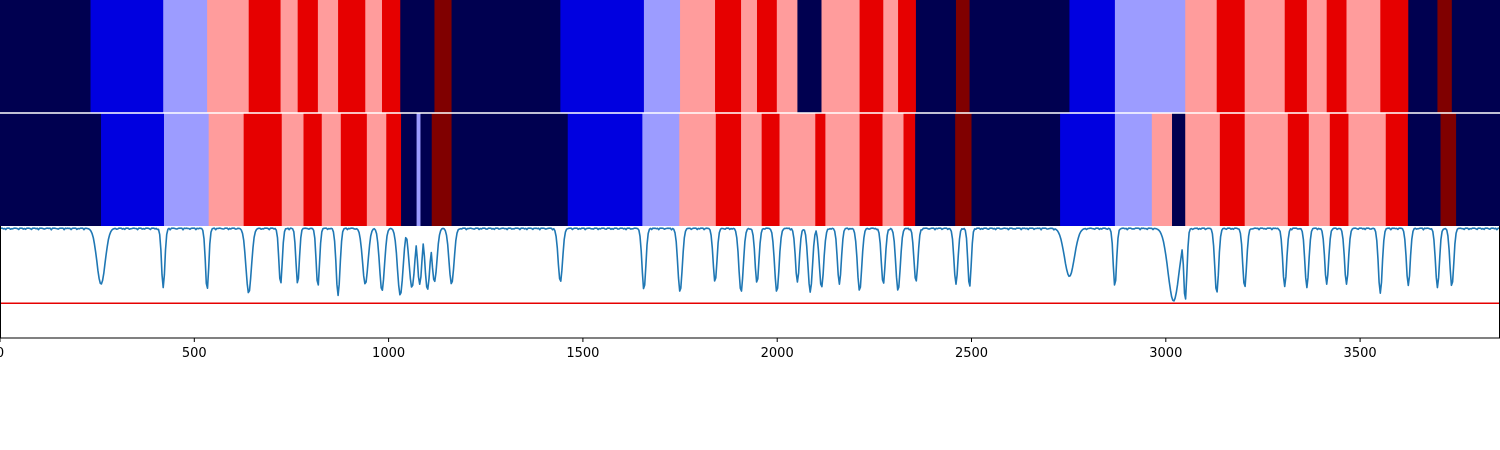 This screenshot has width=1500, height=450. What do you see at coordinates (688, 349) in the screenshot?
I see `x-ticks: 0 500 1000 1500 2000 2500 3000 3500` at bounding box center [688, 349].